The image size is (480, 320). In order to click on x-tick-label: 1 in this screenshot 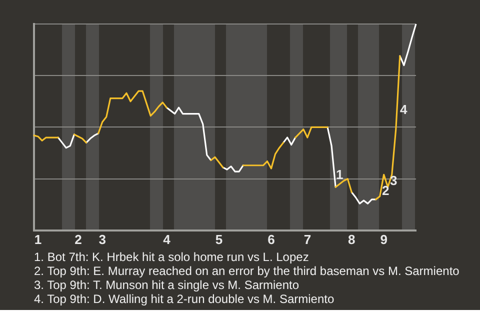, I will do `click(38, 239)`.